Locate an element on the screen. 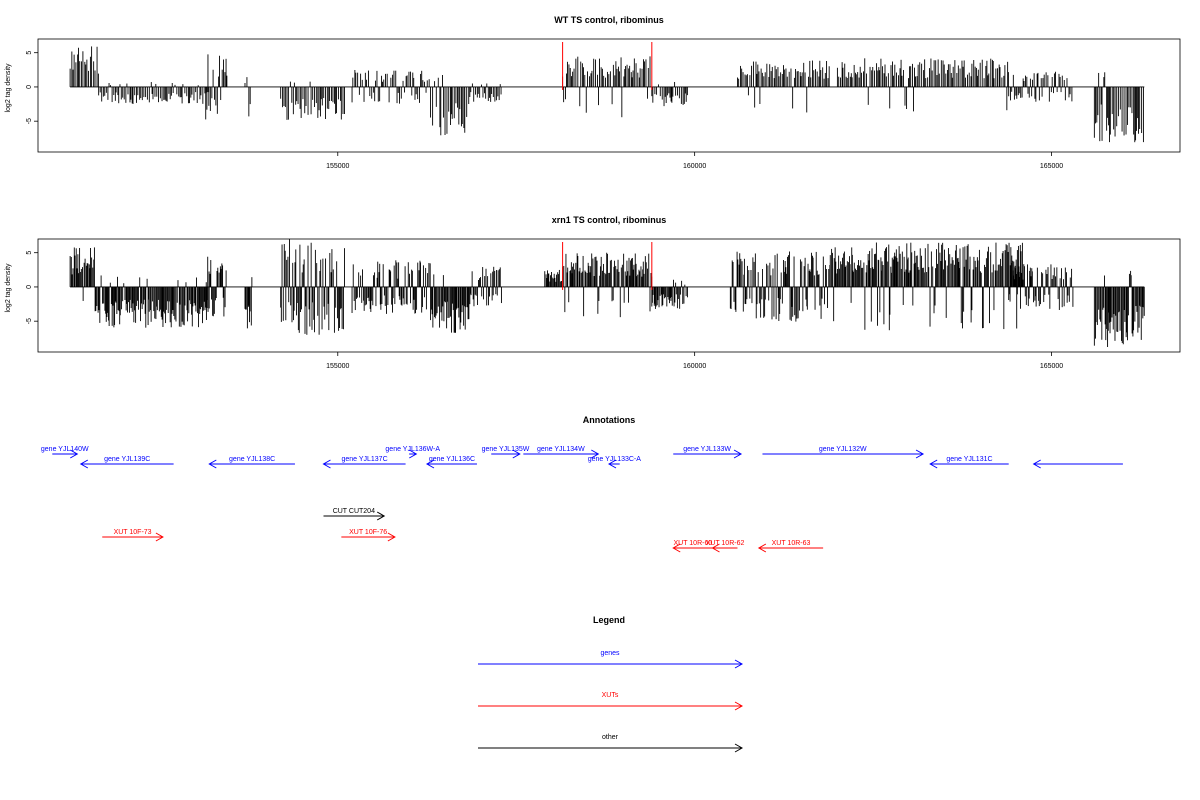  feature-label: gene YJL136W-A is located at coordinates (412, 449).